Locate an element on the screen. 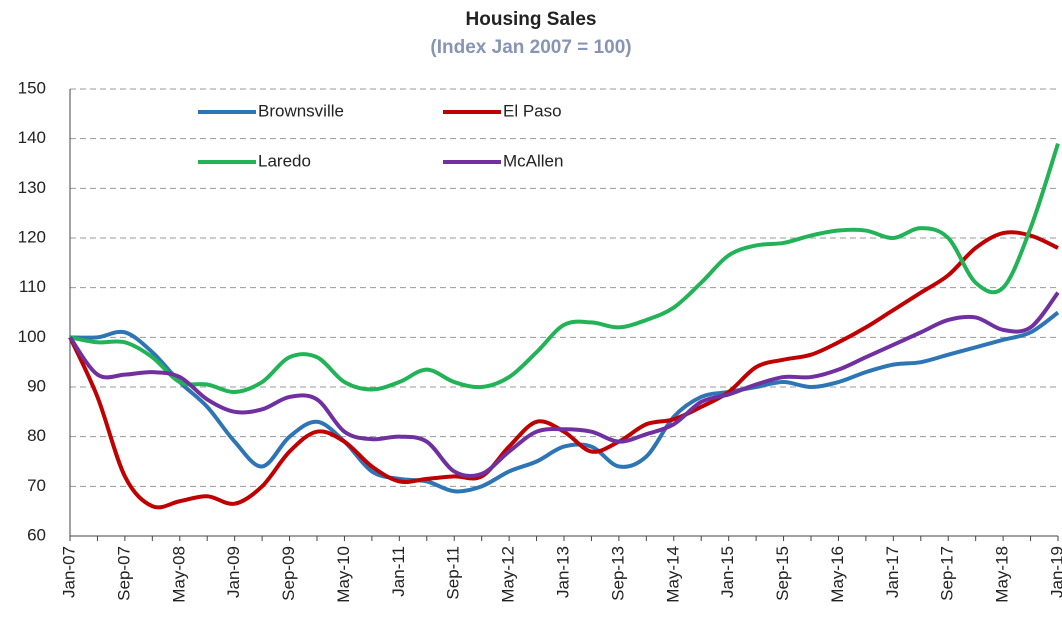 The width and height of the screenshot is (1062, 632). x-tick-label: Jan-13 is located at coordinates (562, 572).